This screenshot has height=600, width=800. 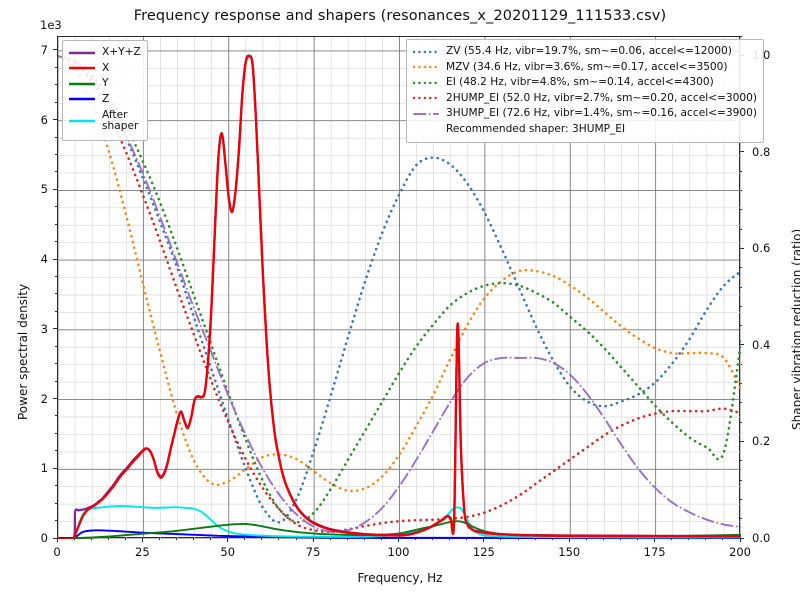 I want to click on y-left-tick-label-5: 5, so click(x=44, y=189).